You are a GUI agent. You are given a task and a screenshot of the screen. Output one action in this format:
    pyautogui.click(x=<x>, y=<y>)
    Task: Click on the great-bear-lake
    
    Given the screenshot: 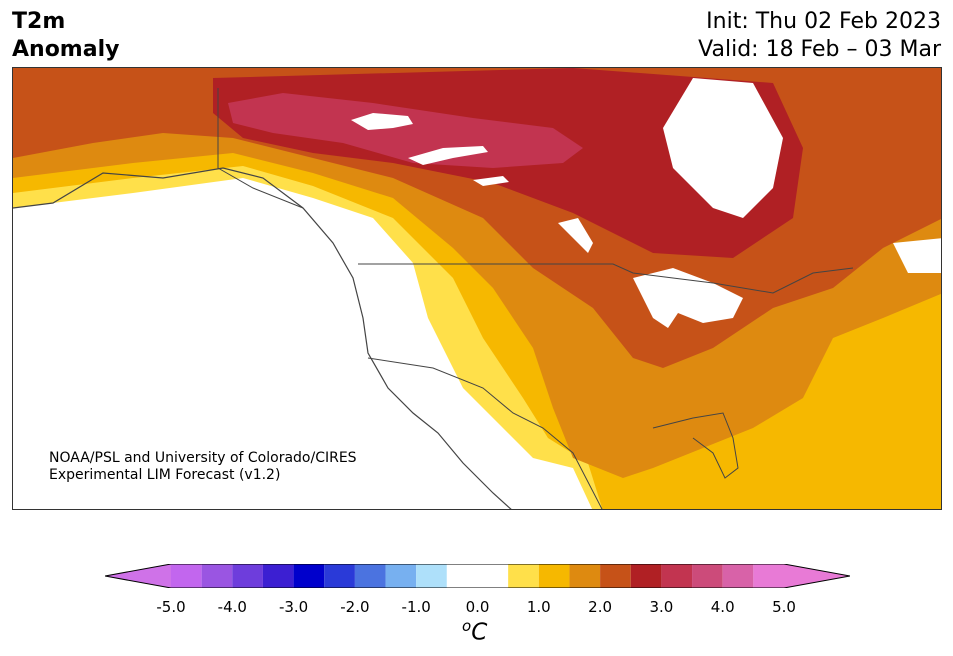 What is the action you would take?
    pyautogui.click(x=382, y=121)
    